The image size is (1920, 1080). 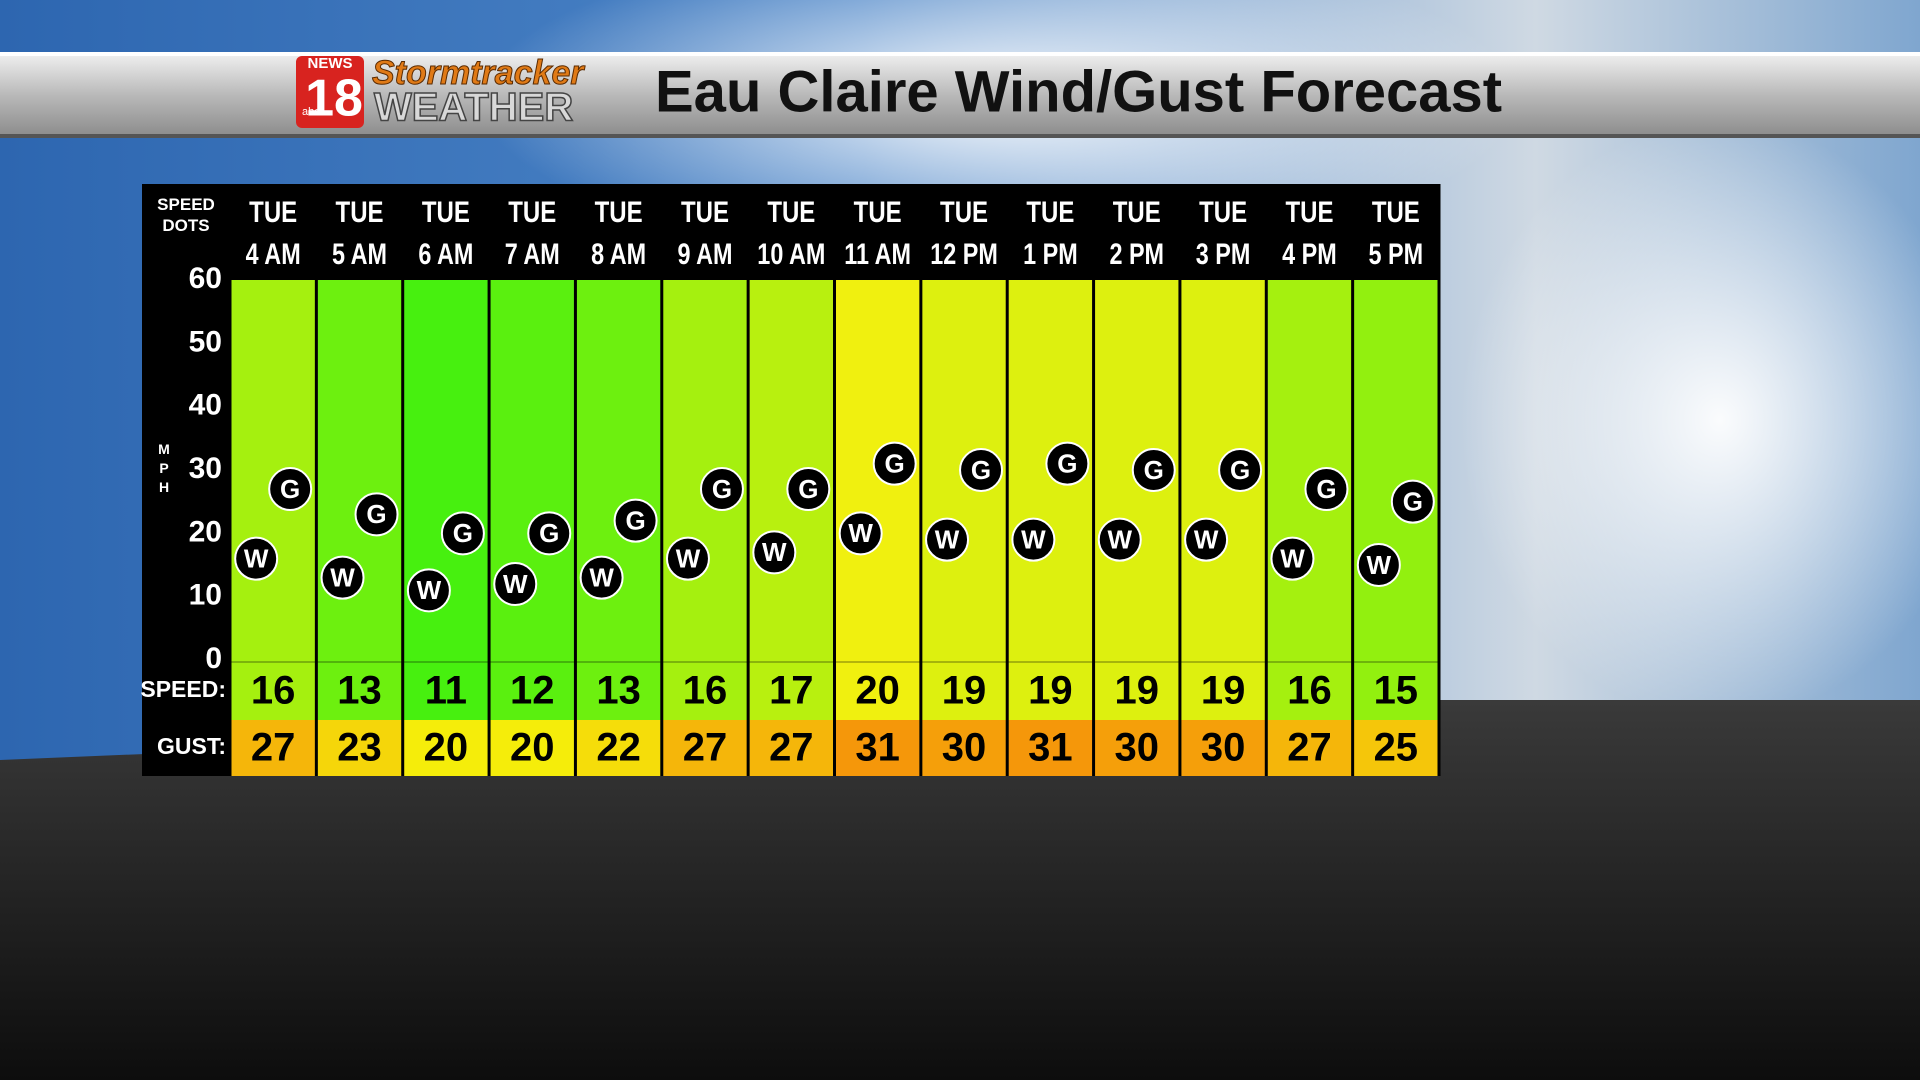 I want to click on y-tick-label: 50, so click(x=205, y=341).